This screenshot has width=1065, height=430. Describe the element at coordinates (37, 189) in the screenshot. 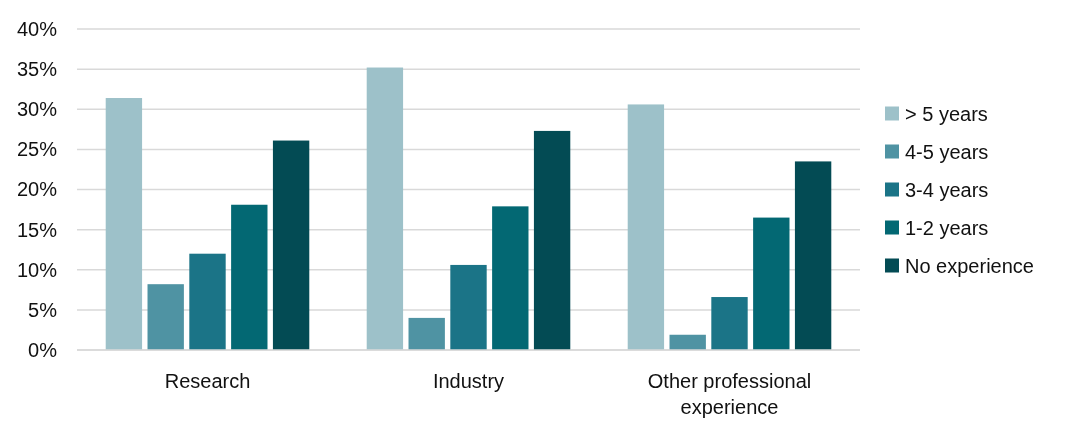

I see `y-tick-label: 20%` at that location.